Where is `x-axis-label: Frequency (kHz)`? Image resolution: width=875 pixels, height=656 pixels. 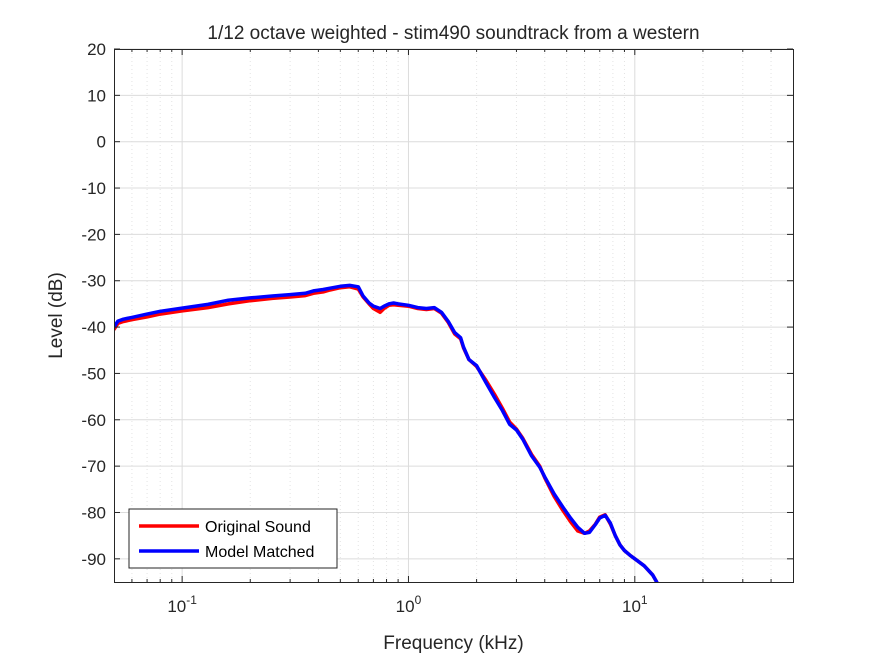 x-axis-label: Frequency (kHz) is located at coordinates (453, 643).